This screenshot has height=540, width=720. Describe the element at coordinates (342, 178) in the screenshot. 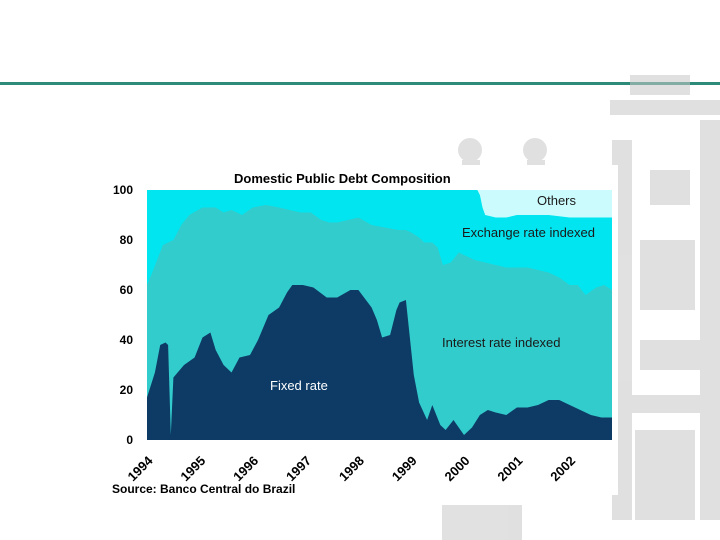

I see `chart-title: Domestic Public Debt Composition` at that location.